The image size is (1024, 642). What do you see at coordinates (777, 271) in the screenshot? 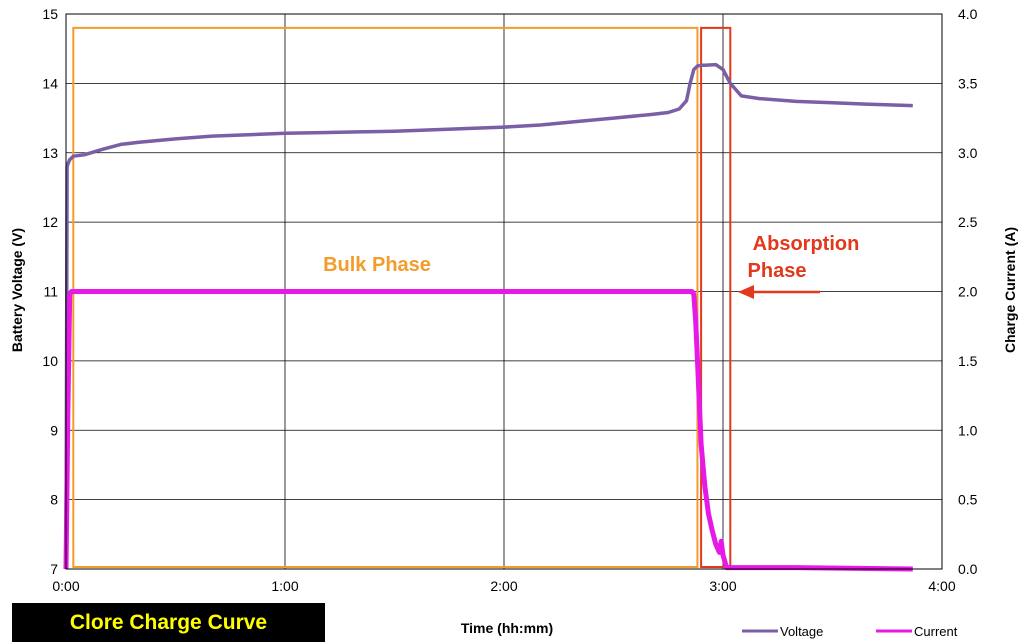
I see `absorption-phase-label-line2: Phase` at bounding box center [777, 271].